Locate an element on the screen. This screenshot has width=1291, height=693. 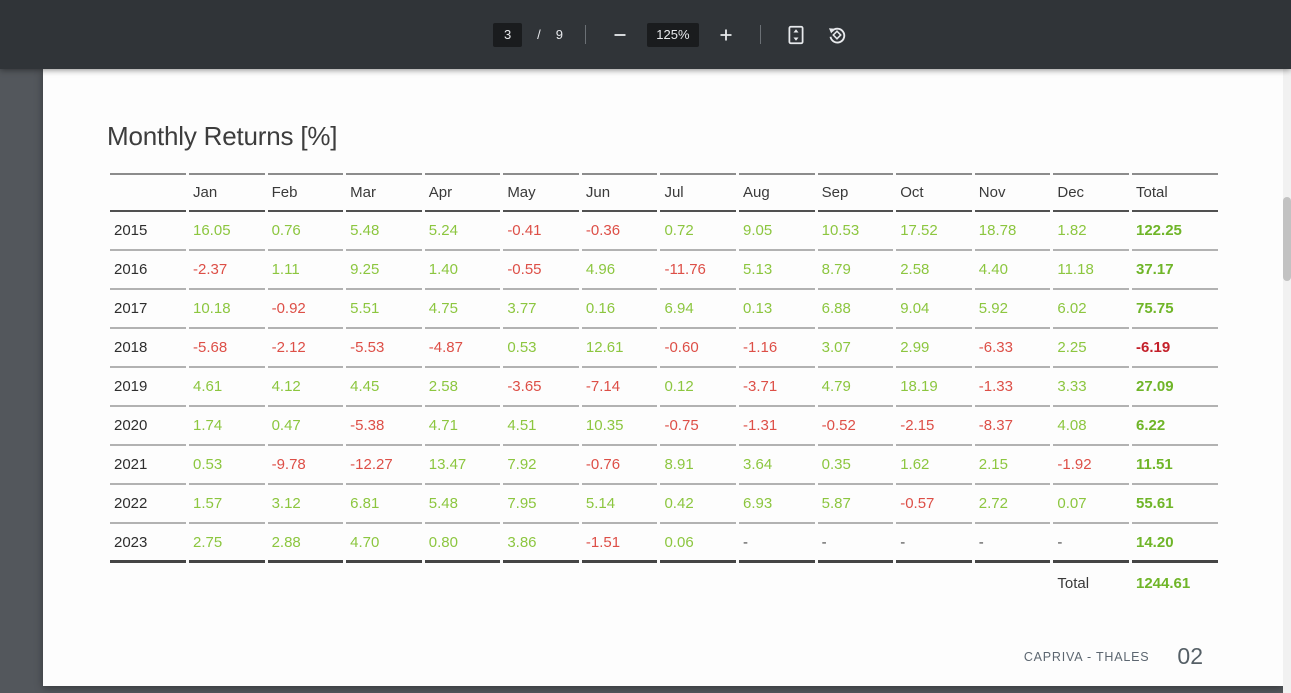
vertical-scrollbar is located at coordinates (1287, 381).